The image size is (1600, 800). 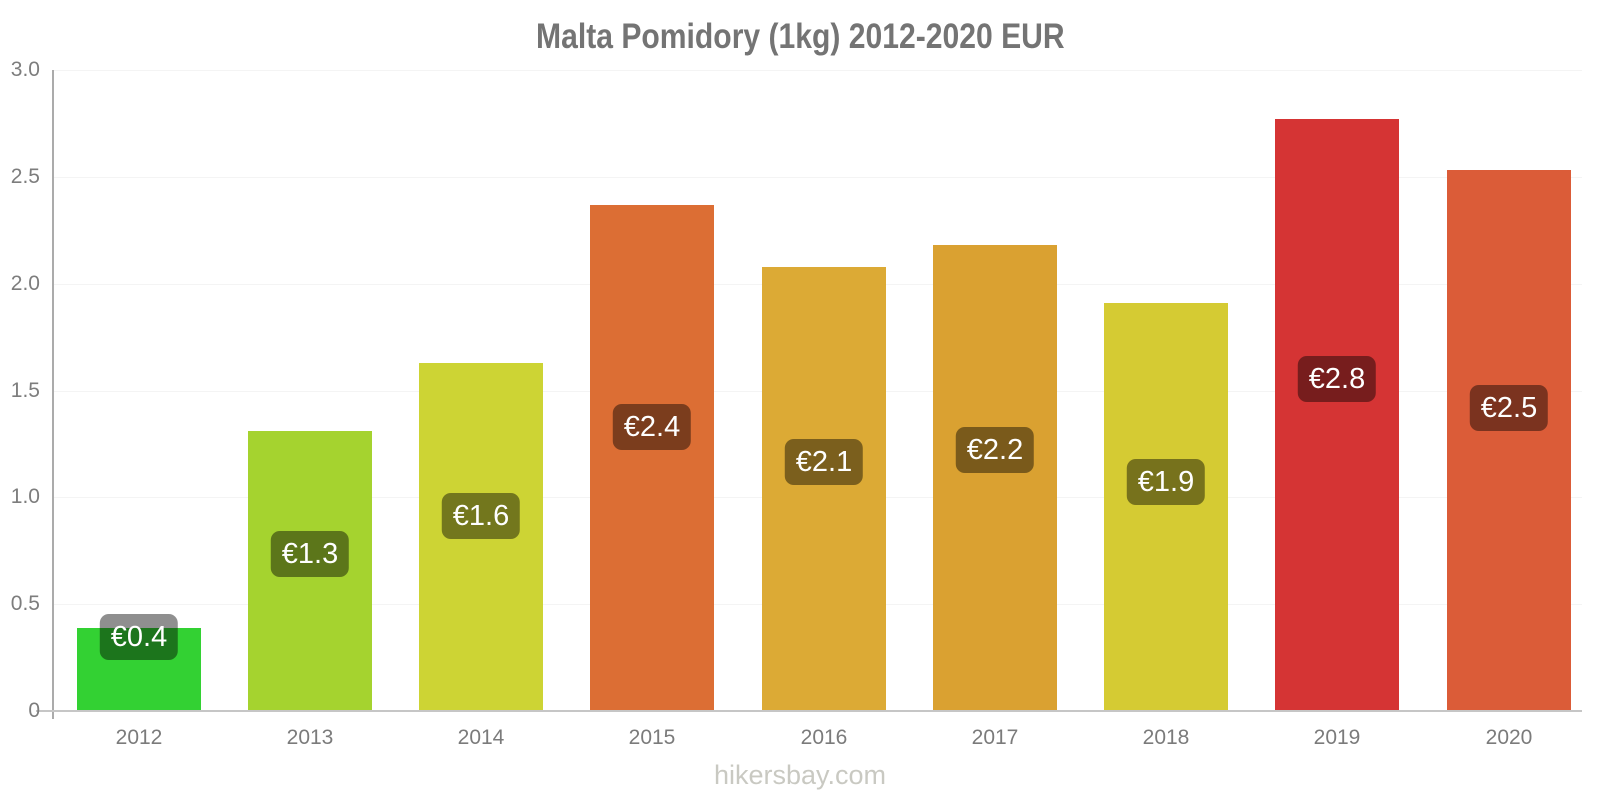 What do you see at coordinates (139, 669) in the screenshot?
I see `bar-2012` at bounding box center [139, 669].